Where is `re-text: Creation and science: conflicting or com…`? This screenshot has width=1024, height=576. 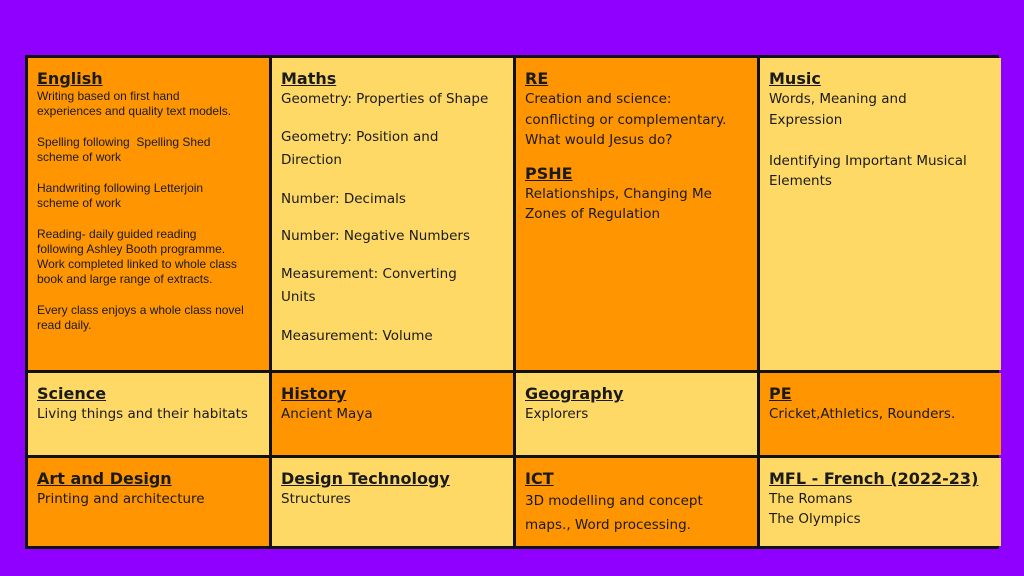 re-text: Creation and science: conflicting or com… is located at coordinates (626, 119).